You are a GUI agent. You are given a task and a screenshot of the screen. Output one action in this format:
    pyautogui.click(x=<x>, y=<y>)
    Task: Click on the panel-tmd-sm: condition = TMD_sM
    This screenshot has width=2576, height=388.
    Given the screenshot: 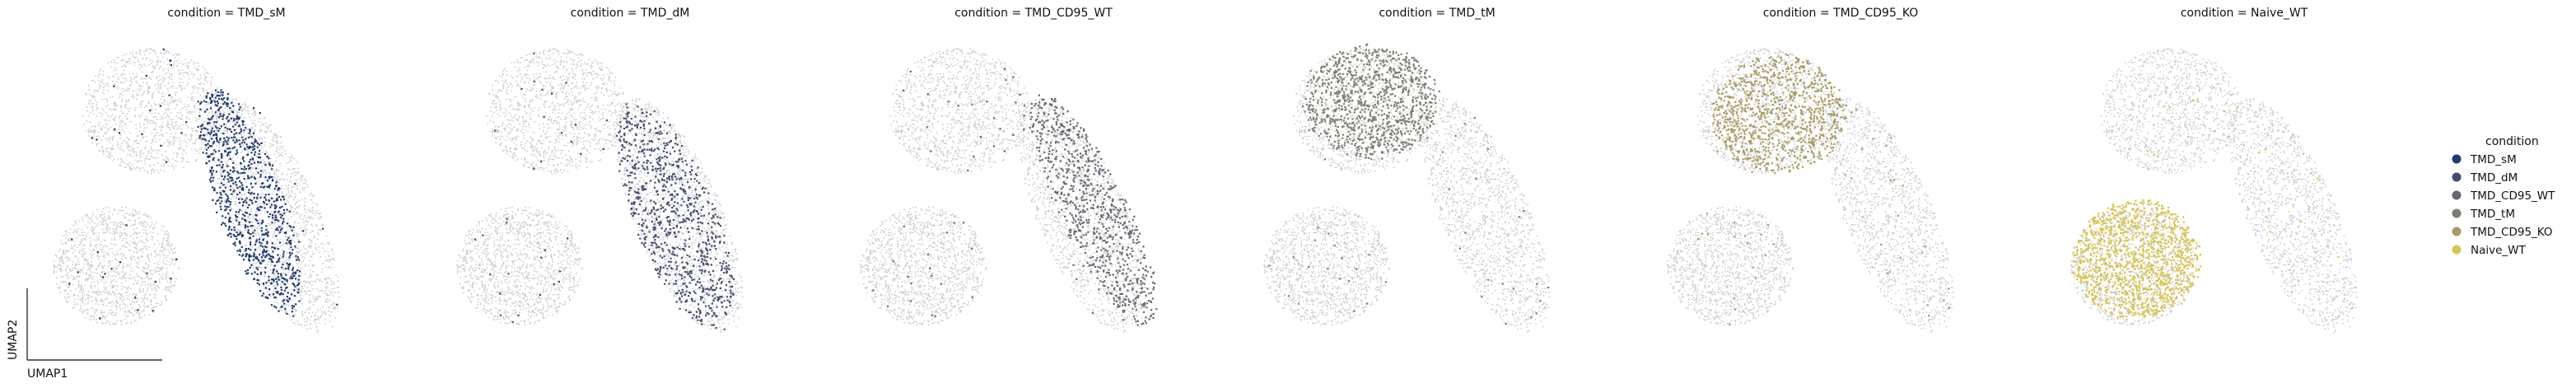 What is the action you would take?
    pyautogui.click(x=196, y=170)
    